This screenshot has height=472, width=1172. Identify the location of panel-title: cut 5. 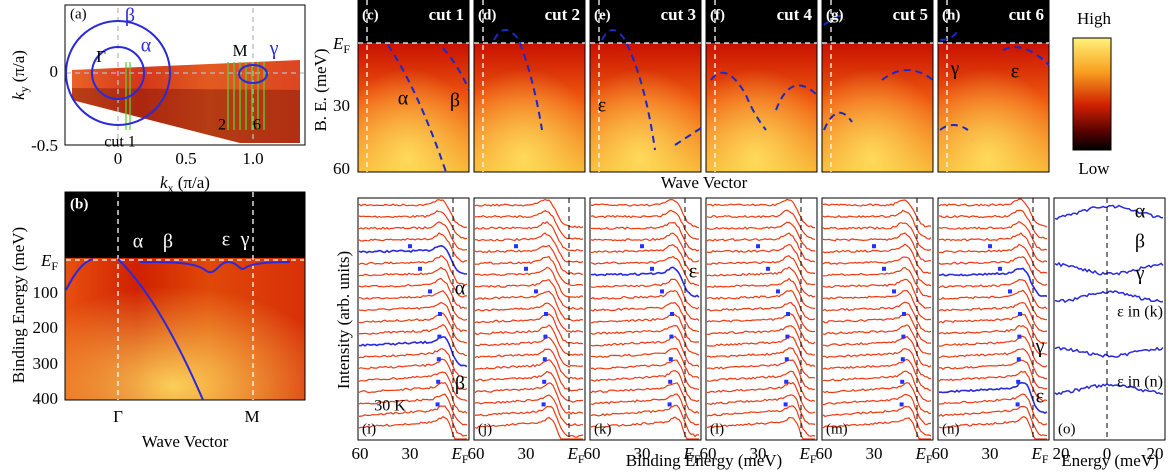
(910, 14).